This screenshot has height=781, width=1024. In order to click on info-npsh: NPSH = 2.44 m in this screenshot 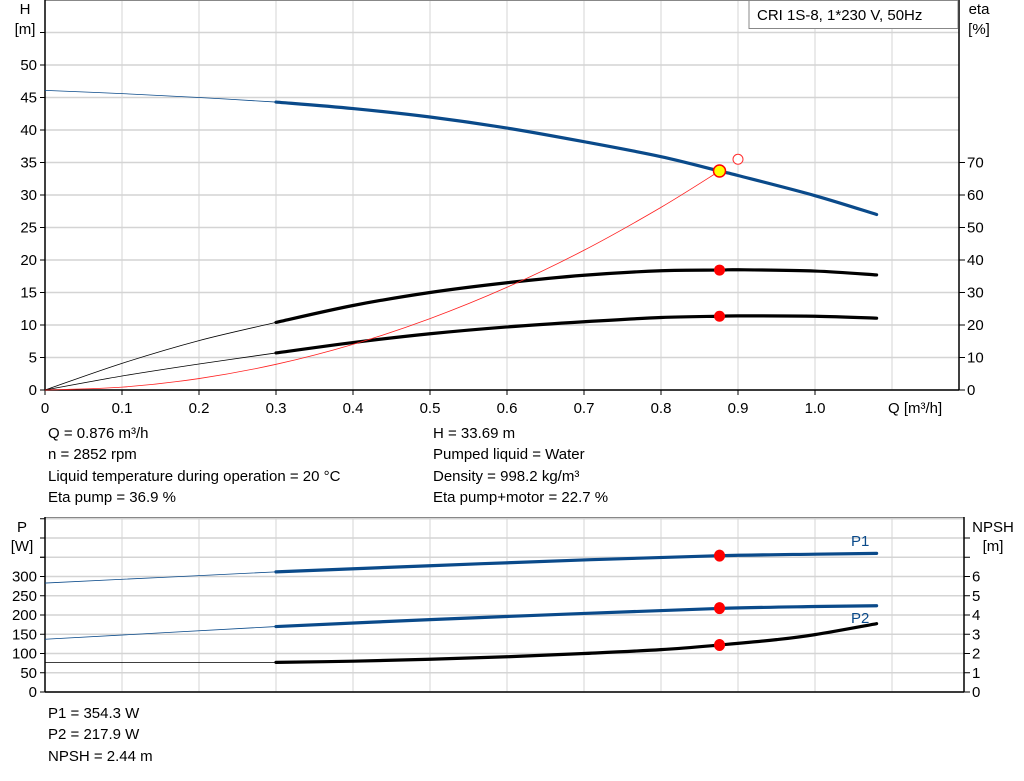, I will do `click(100, 756)`.